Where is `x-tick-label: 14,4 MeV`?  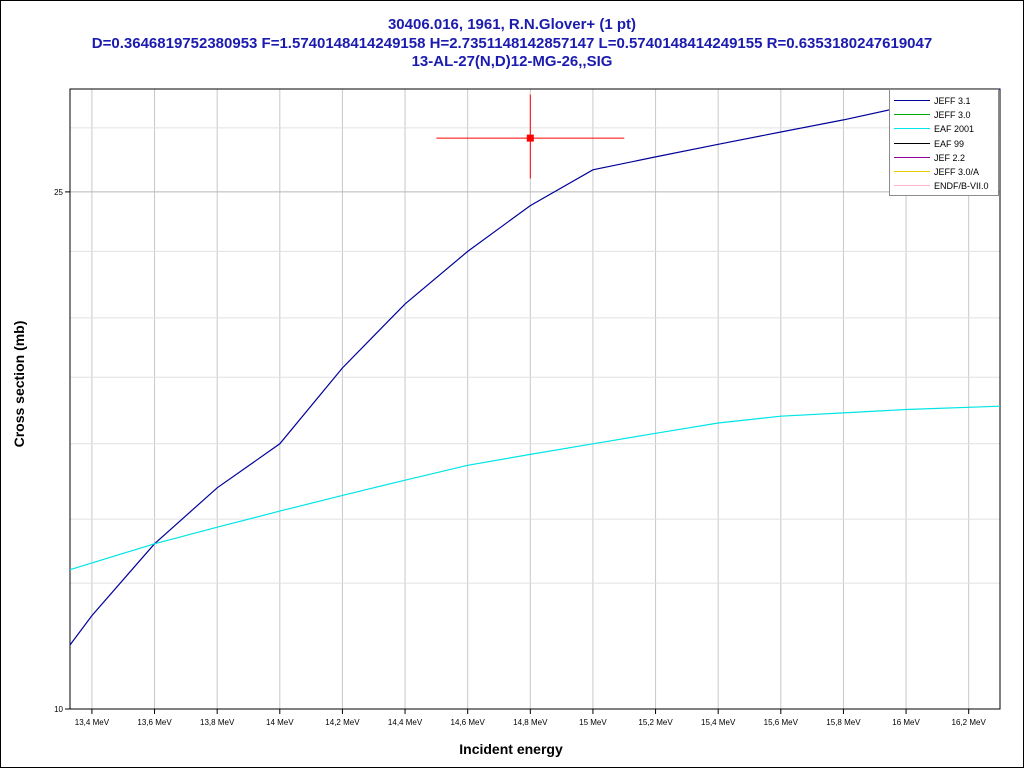
x-tick-label: 14,4 MeV is located at coordinates (405, 722).